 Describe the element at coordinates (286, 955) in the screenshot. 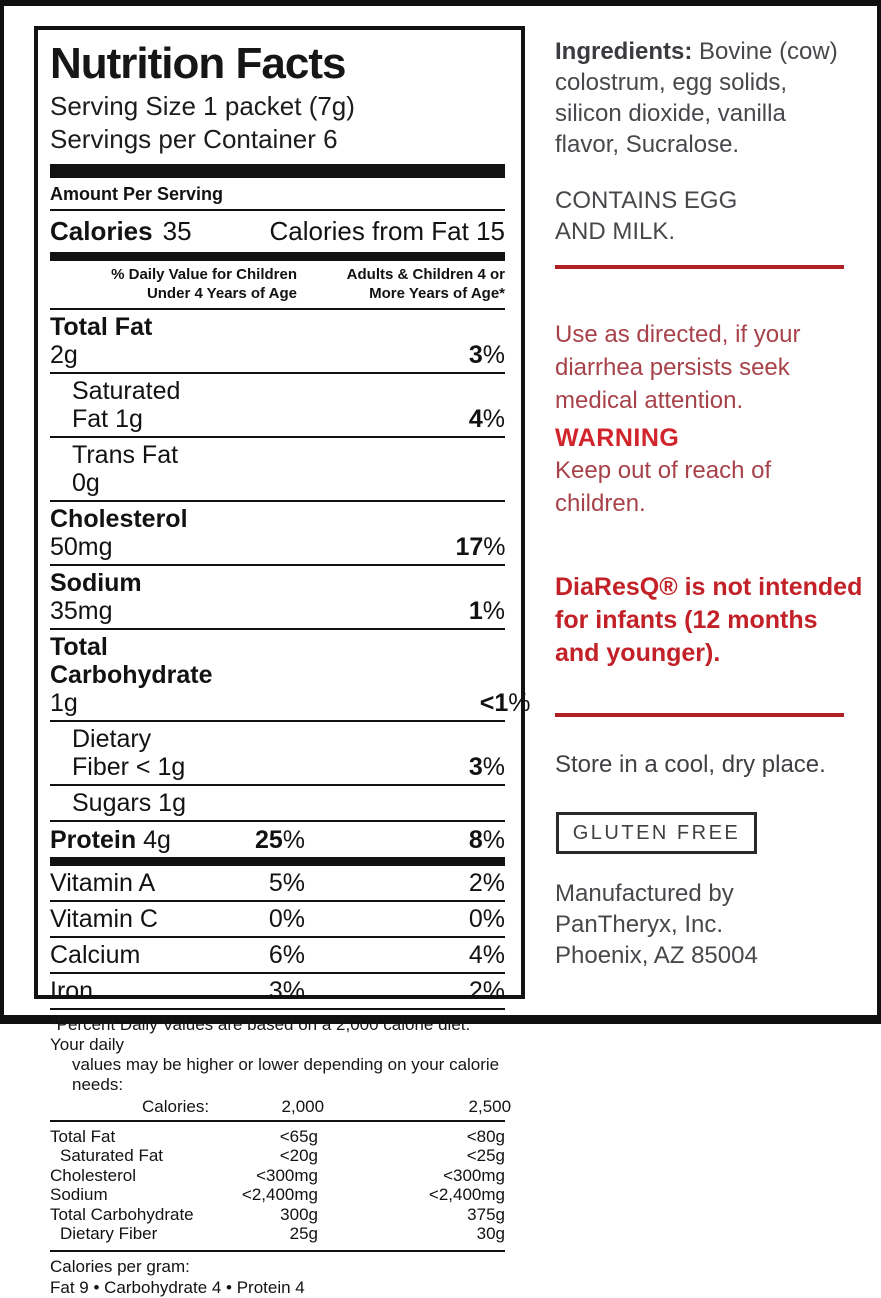

I see `child-dv-value: 6%` at that location.